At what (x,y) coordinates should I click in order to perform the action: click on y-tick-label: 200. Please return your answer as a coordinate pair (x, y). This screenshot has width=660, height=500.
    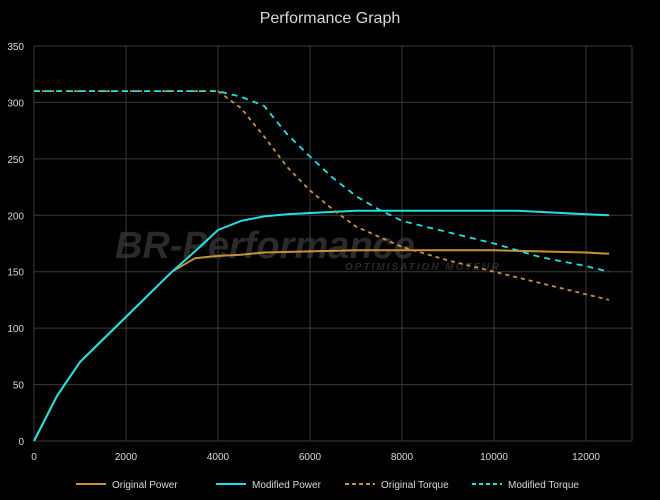
    Looking at the image, I should click on (15, 216).